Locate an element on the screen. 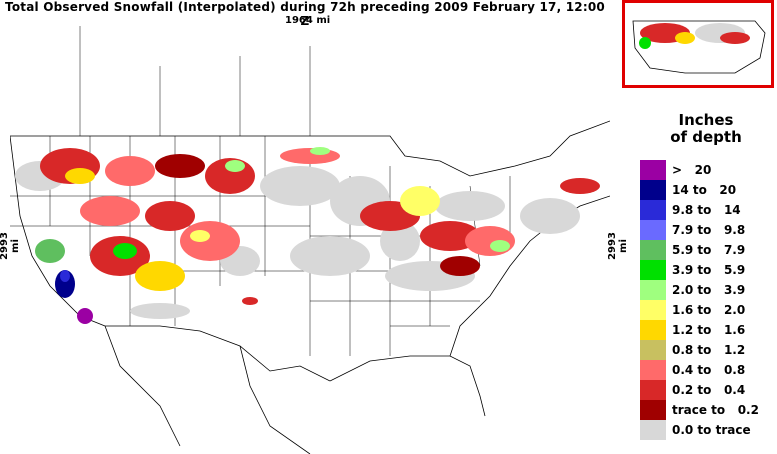 The width and height of the screenshot is (777, 454). legend-row: 3.9 to 5.9 is located at coordinates (707, 270).